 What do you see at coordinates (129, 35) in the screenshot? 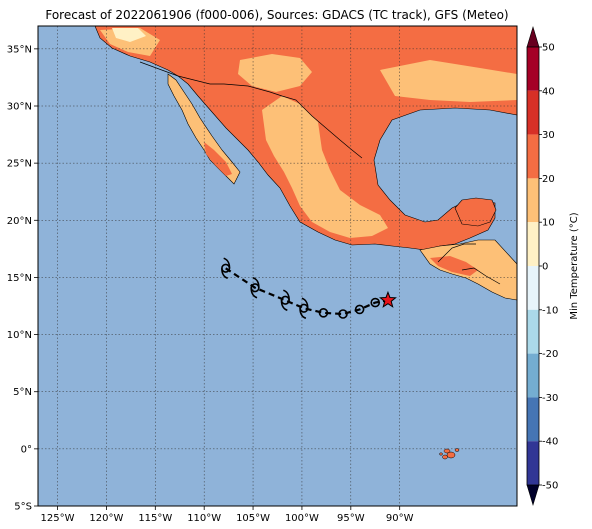
I see `land-cold-patch` at bounding box center [129, 35].